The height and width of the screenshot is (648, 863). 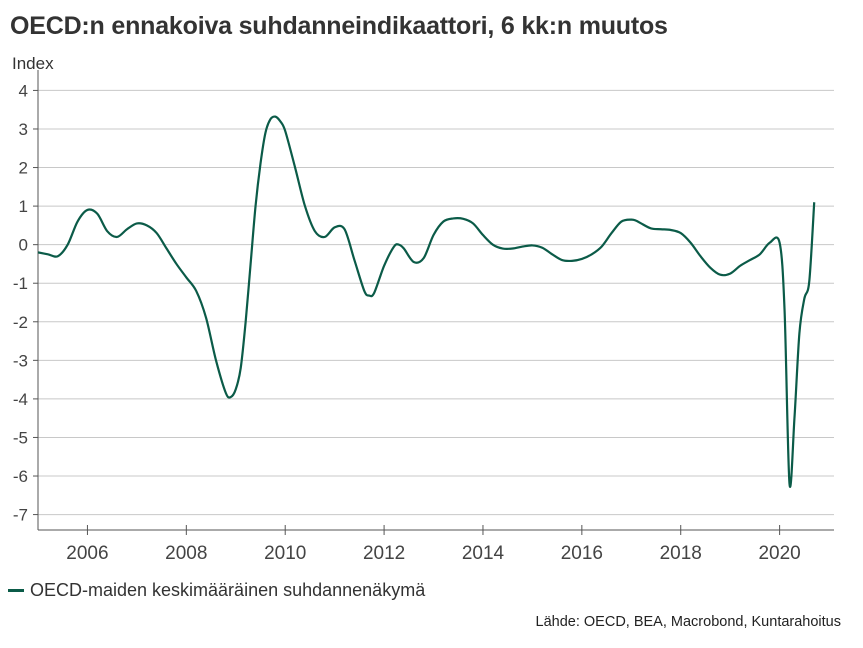 What do you see at coordinates (20, 515) in the screenshot?
I see `y-tick-label: -7` at bounding box center [20, 515].